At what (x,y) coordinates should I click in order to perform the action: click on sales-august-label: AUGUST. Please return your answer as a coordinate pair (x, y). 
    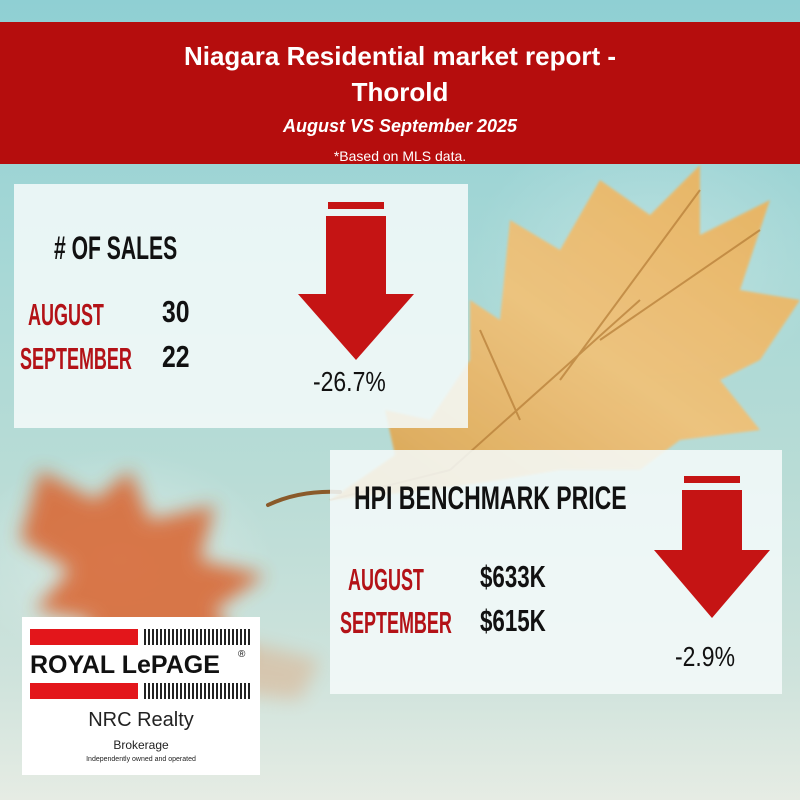
    Looking at the image, I should click on (66, 314).